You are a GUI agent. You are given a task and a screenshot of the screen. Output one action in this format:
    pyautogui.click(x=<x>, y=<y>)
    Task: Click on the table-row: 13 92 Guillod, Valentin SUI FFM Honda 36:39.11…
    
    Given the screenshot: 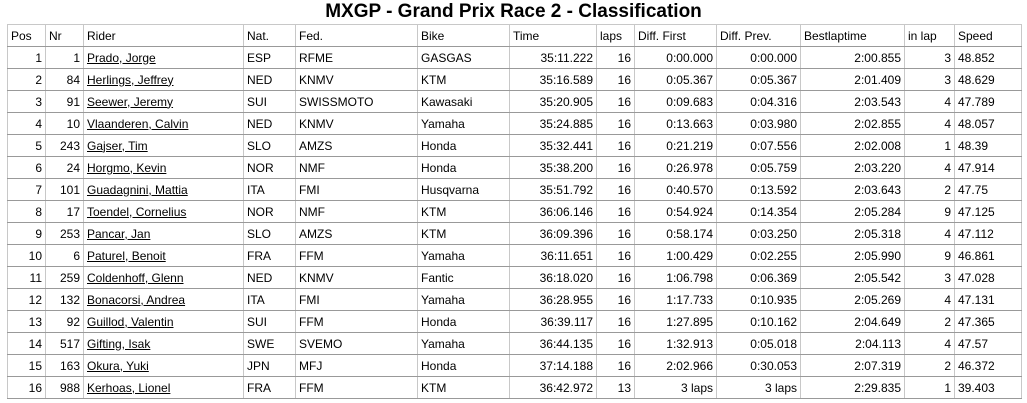 What is the action you would take?
    pyautogui.click(x=514, y=321)
    